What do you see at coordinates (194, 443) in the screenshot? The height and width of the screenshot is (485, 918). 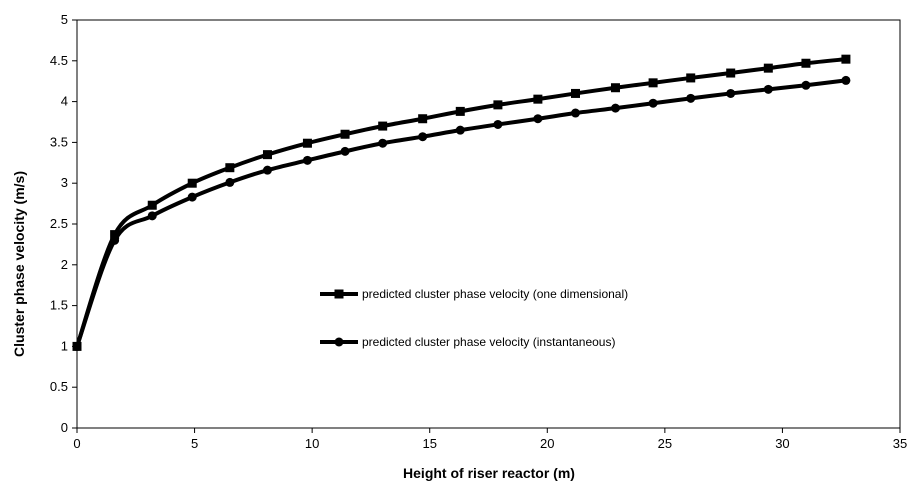 I see `x-tick-label: 5` at bounding box center [194, 443].